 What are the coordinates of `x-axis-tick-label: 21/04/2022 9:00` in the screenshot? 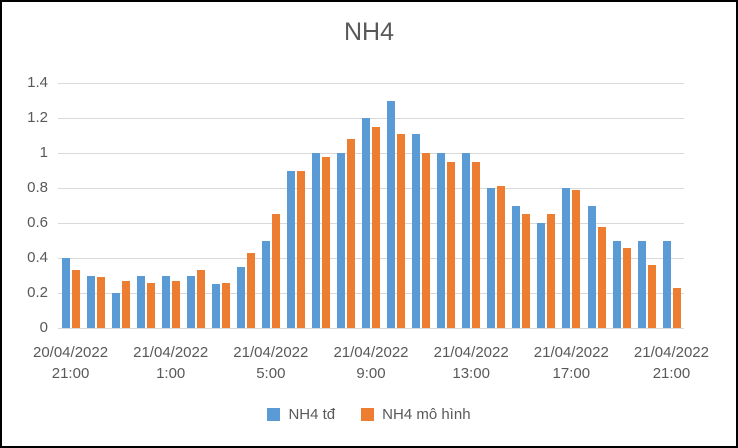 It's located at (371, 363).